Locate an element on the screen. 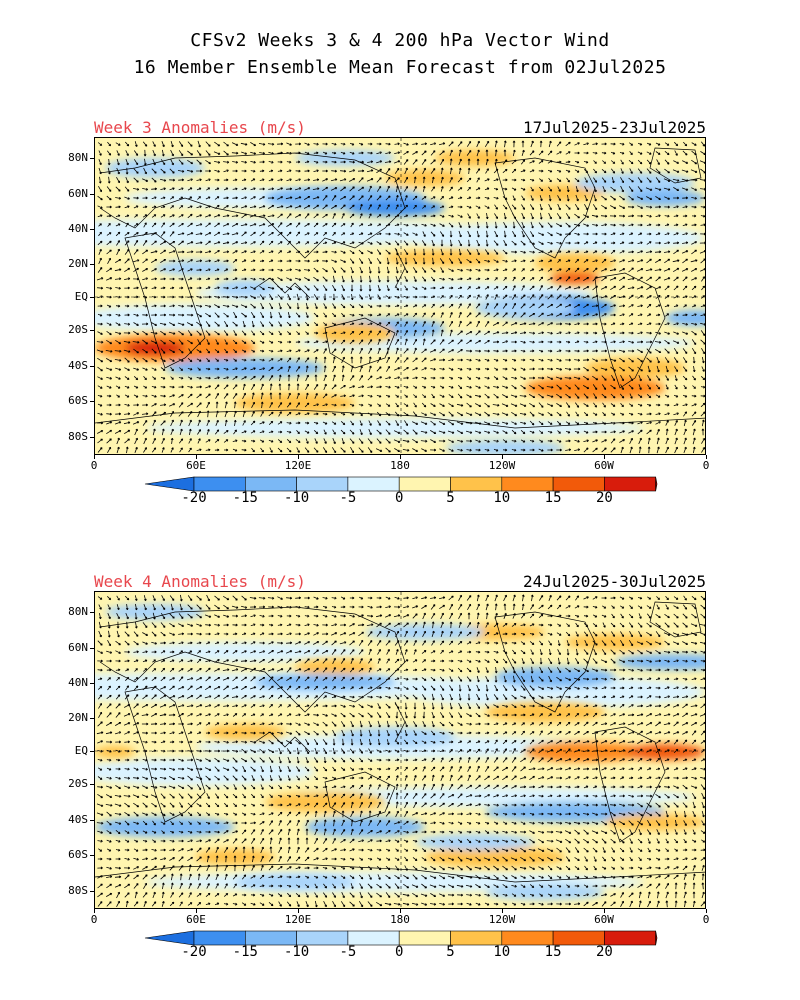 The image size is (800, 1000). colorbar-segment is located at coordinates (373, 484).